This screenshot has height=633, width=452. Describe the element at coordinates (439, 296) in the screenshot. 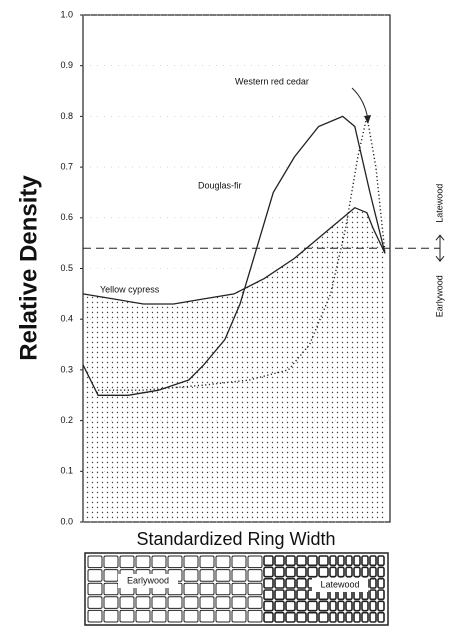

I see `earlywood-label: Earlywood` at that location.